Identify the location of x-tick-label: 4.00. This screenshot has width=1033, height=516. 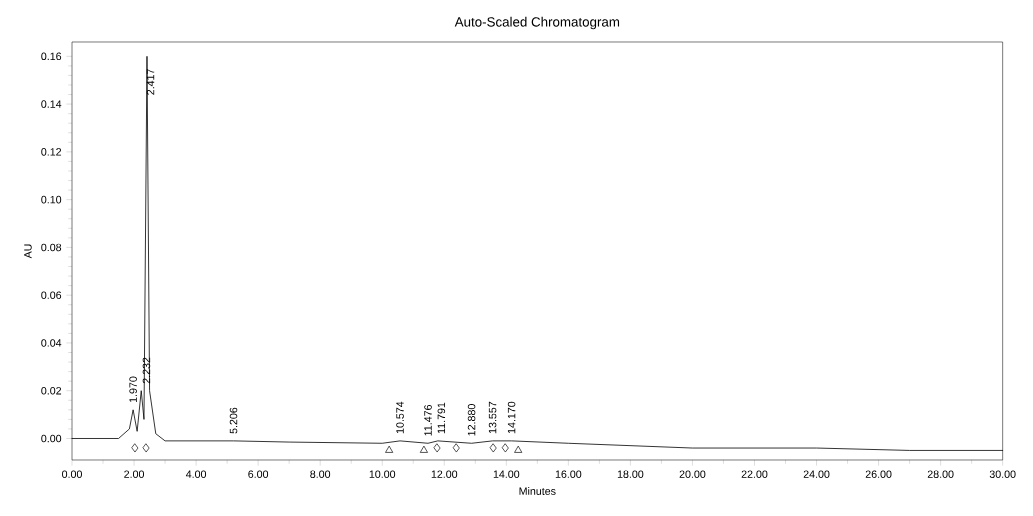
(196, 474).